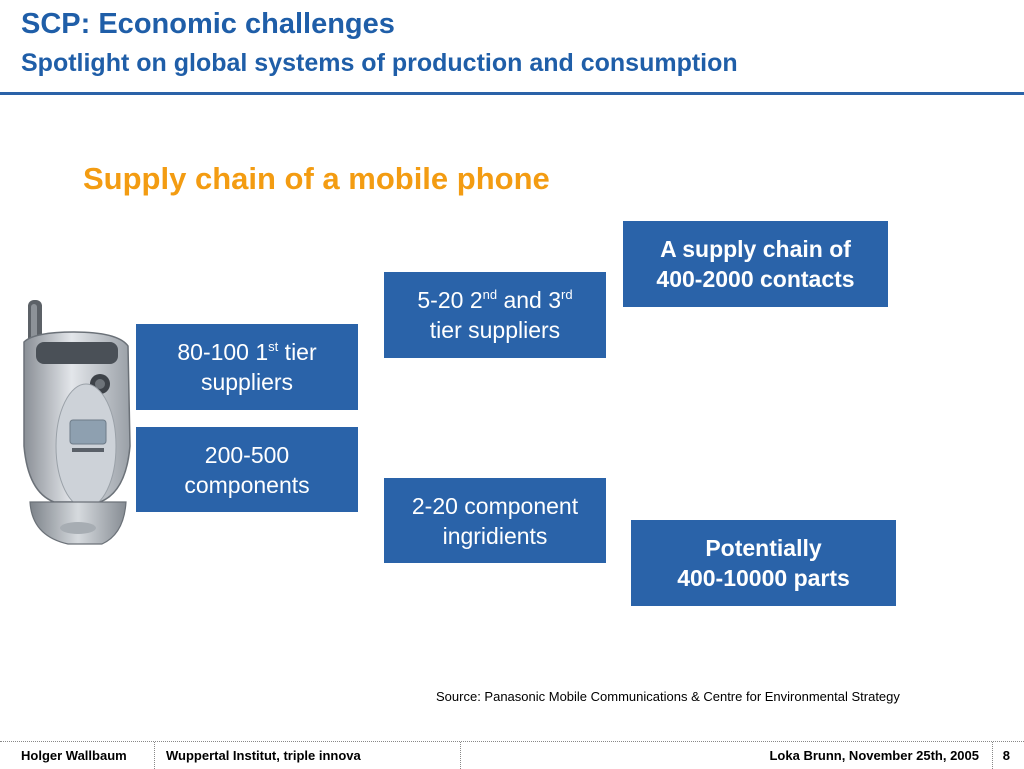 The height and width of the screenshot is (769, 1024). I want to click on section-heading: Supply chain of a mobile phone, so click(316, 178).